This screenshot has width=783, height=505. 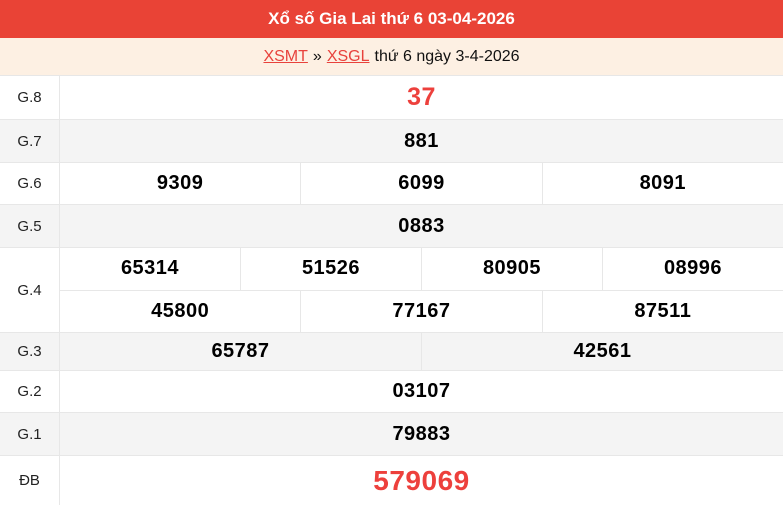 I want to click on prize-row-g6: G.6 9309 6099 8091, so click(x=391, y=184).